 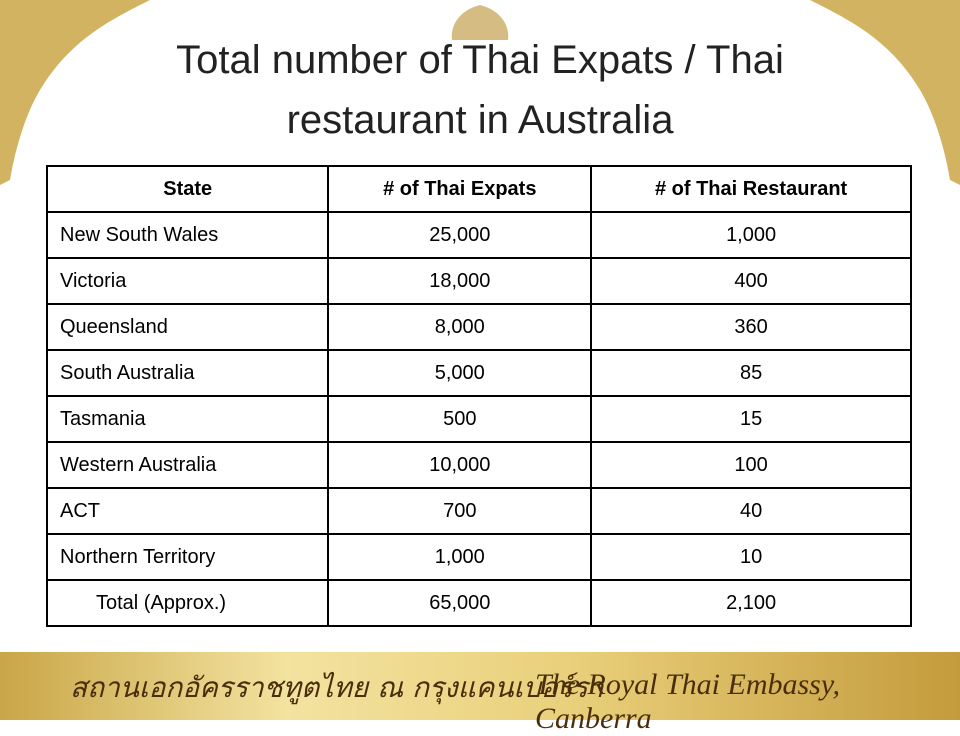 I want to click on table-cell: Victoria, so click(x=187, y=281).